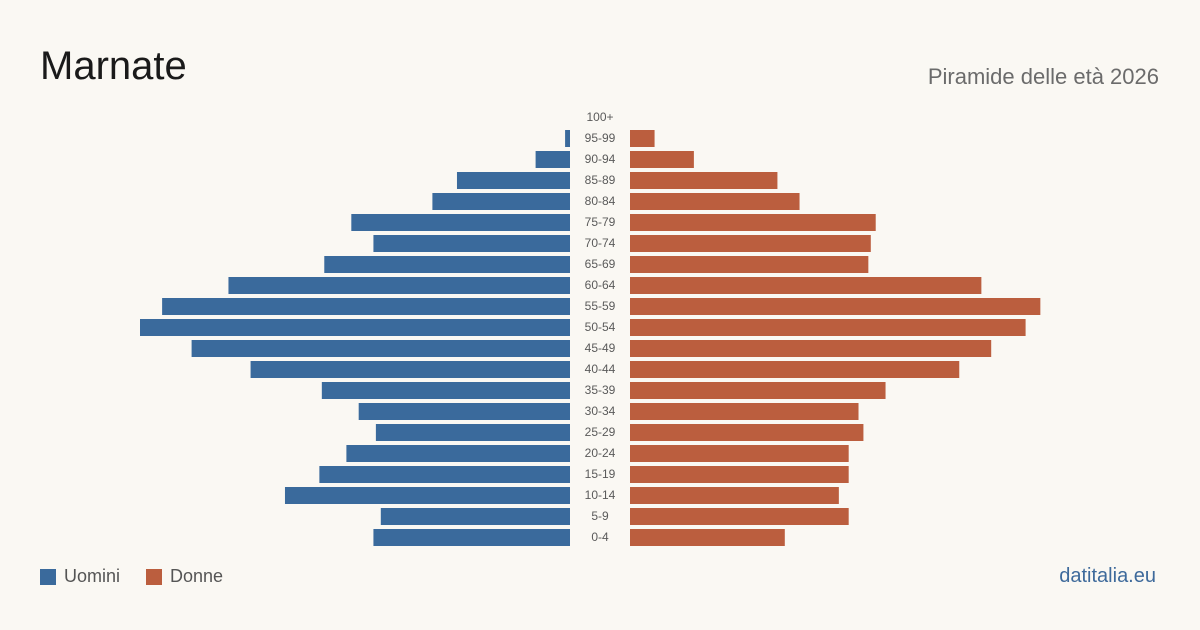 The image size is (1200, 630). Describe the element at coordinates (600, 285) in the screenshot. I see `age-label-60-64: 60-64` at that location.